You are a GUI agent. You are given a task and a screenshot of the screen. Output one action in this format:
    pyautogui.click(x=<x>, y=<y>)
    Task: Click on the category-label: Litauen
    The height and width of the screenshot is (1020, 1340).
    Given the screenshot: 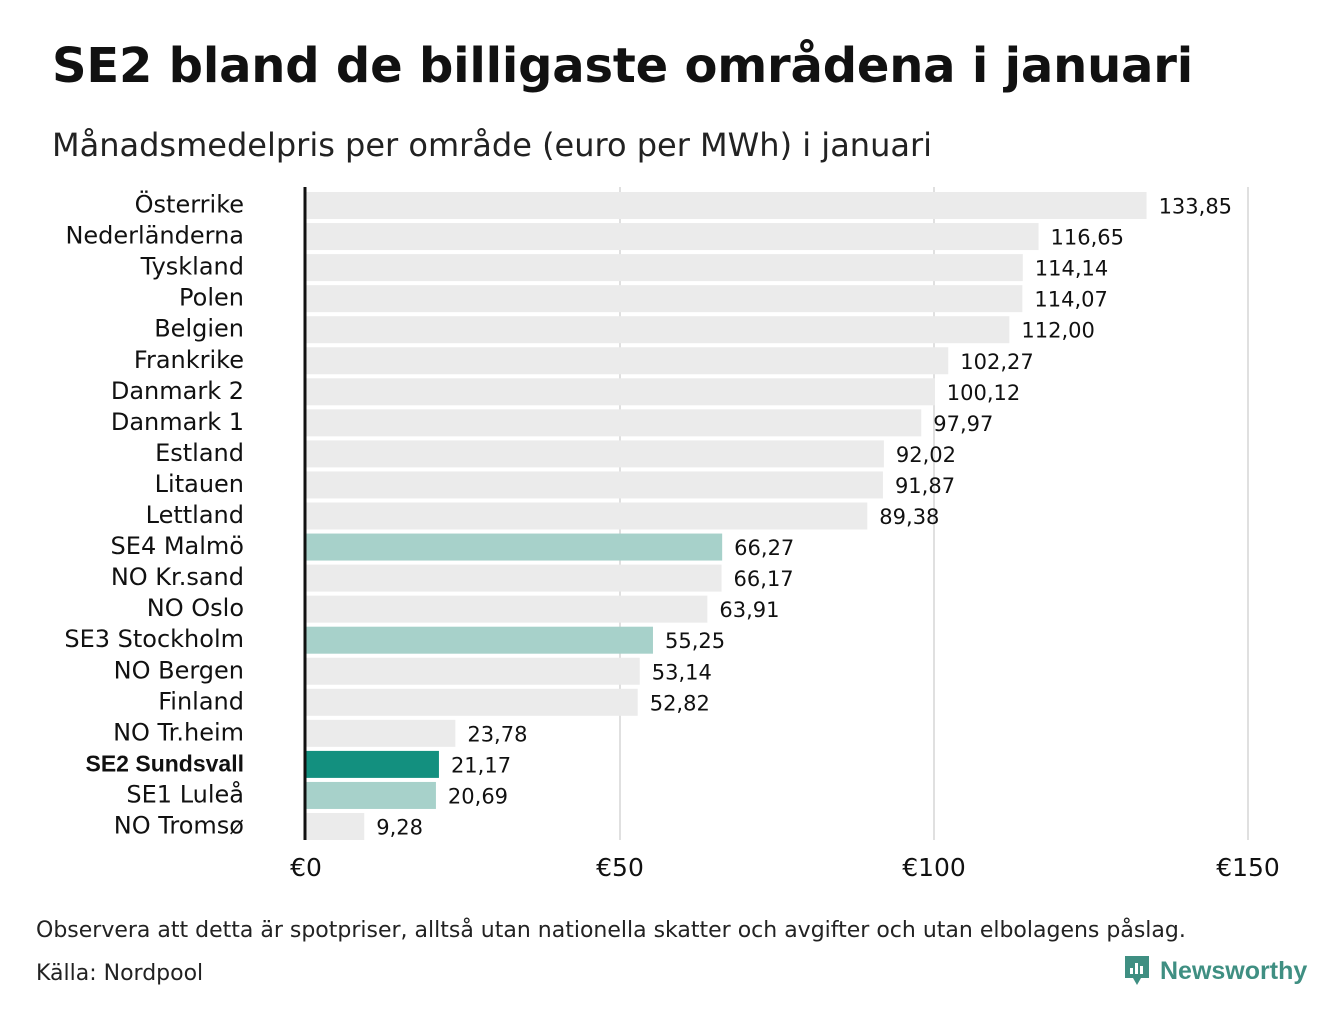 What is the action you would take?
    pyautogui.click(x=199, y=484)
    